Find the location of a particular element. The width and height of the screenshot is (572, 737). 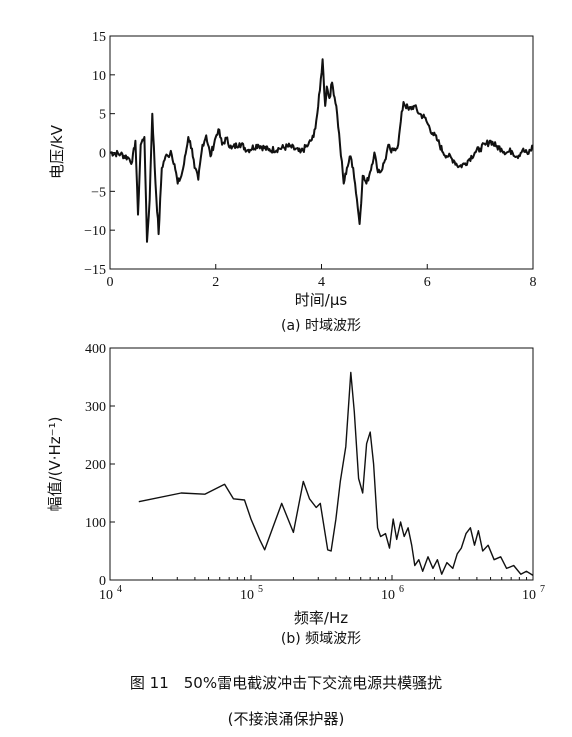

chart-a-x-ticks: 0 2 4 6 8 is located at coordinates (322, 277).